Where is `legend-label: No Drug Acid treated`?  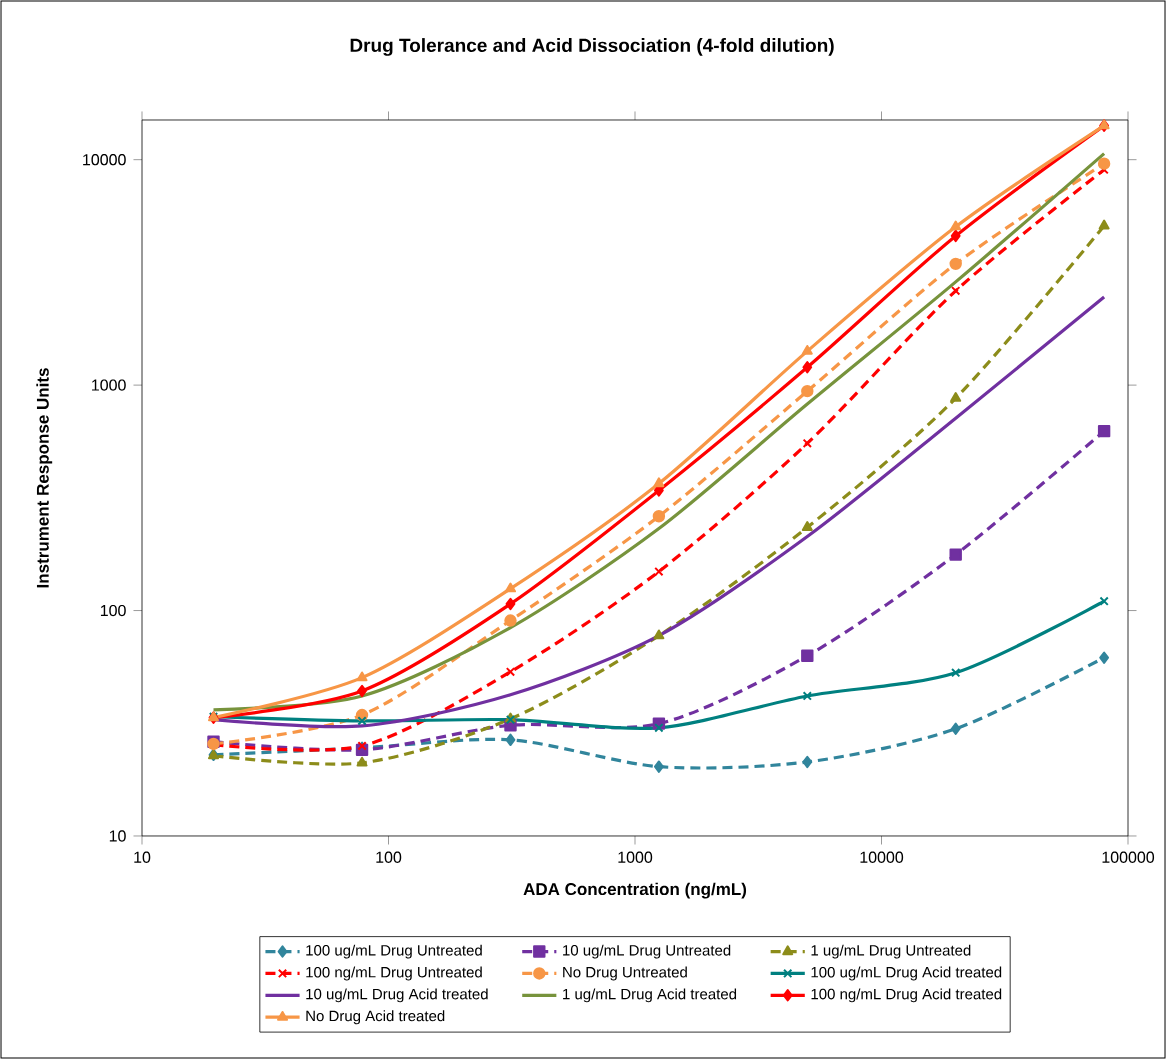 legend-label: No Drug Acid treated is located at coordinates (375, 1017).